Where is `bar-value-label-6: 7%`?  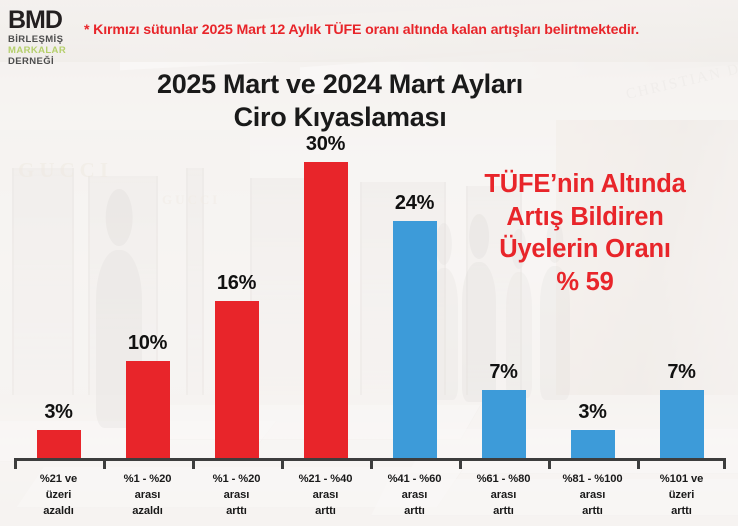 bar-value-label-6: 7% is located at coordinates (503, 372).